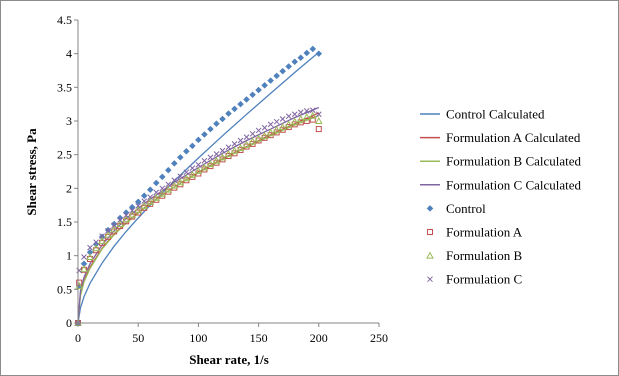  I want to click on legend-label: Formulation C Calculated, so click(514, 184).